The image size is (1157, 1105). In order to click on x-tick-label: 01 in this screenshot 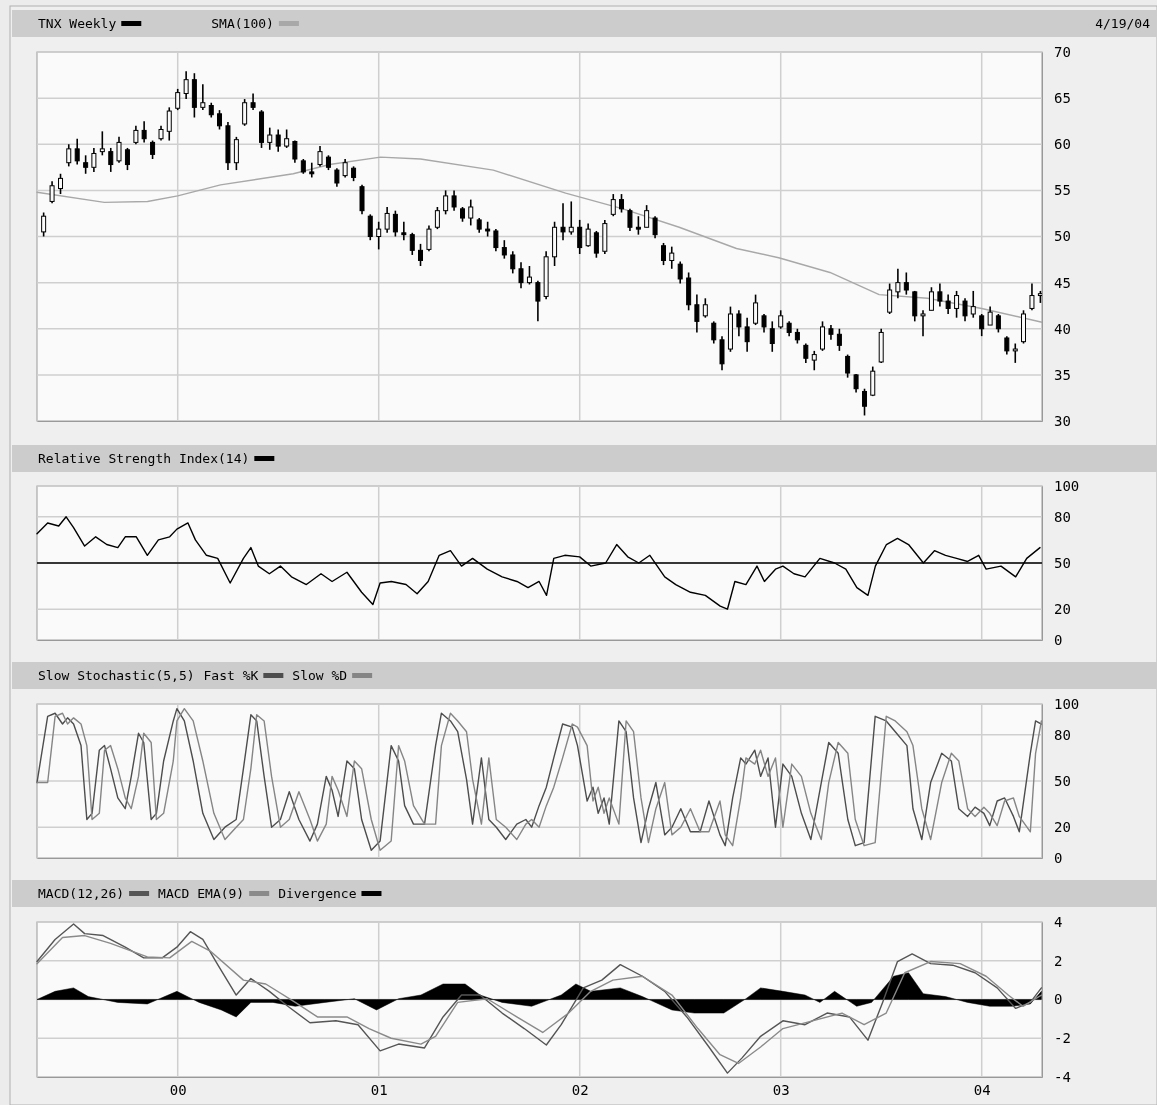, I will do `click(379, 1089)`.